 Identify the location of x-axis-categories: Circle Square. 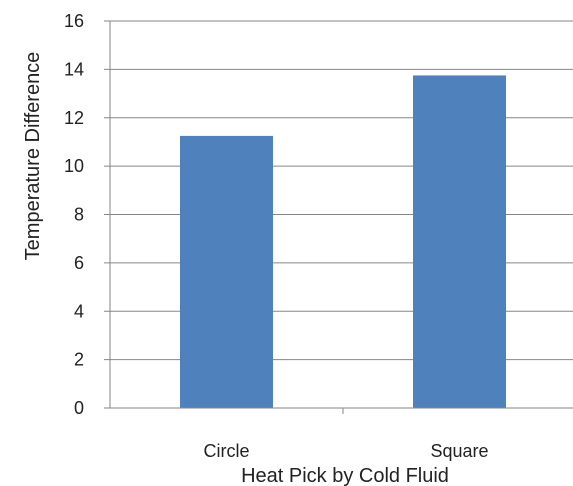
(346, 434).